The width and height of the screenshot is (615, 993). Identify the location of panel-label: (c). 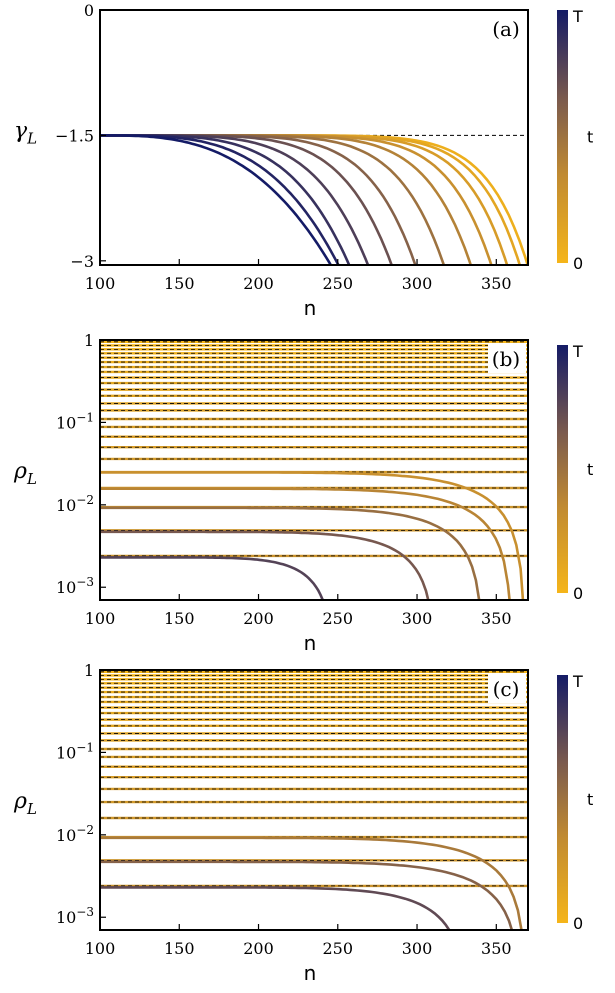
(506, 689).